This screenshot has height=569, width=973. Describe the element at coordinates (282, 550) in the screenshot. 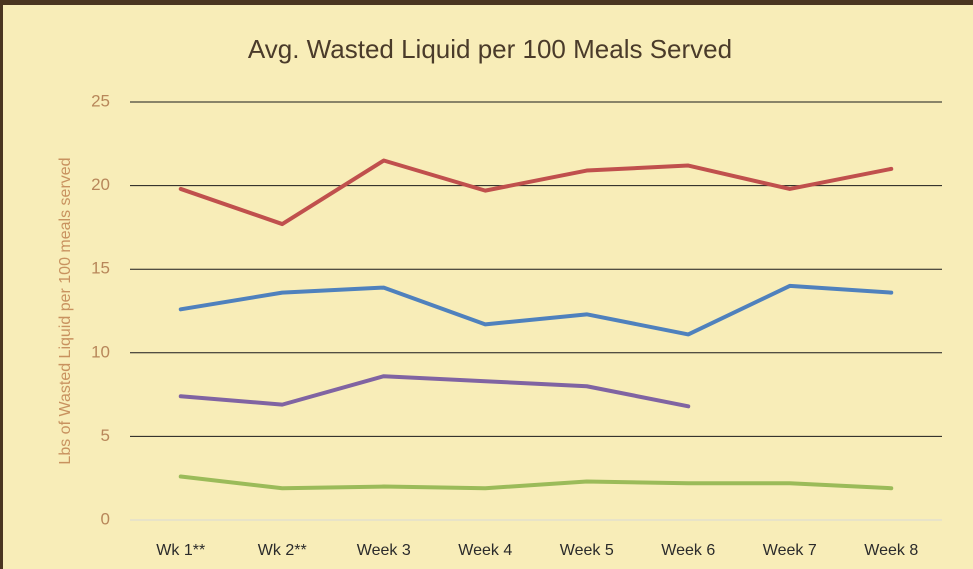

I see `x-tick-label: Wk 2**` at that location.